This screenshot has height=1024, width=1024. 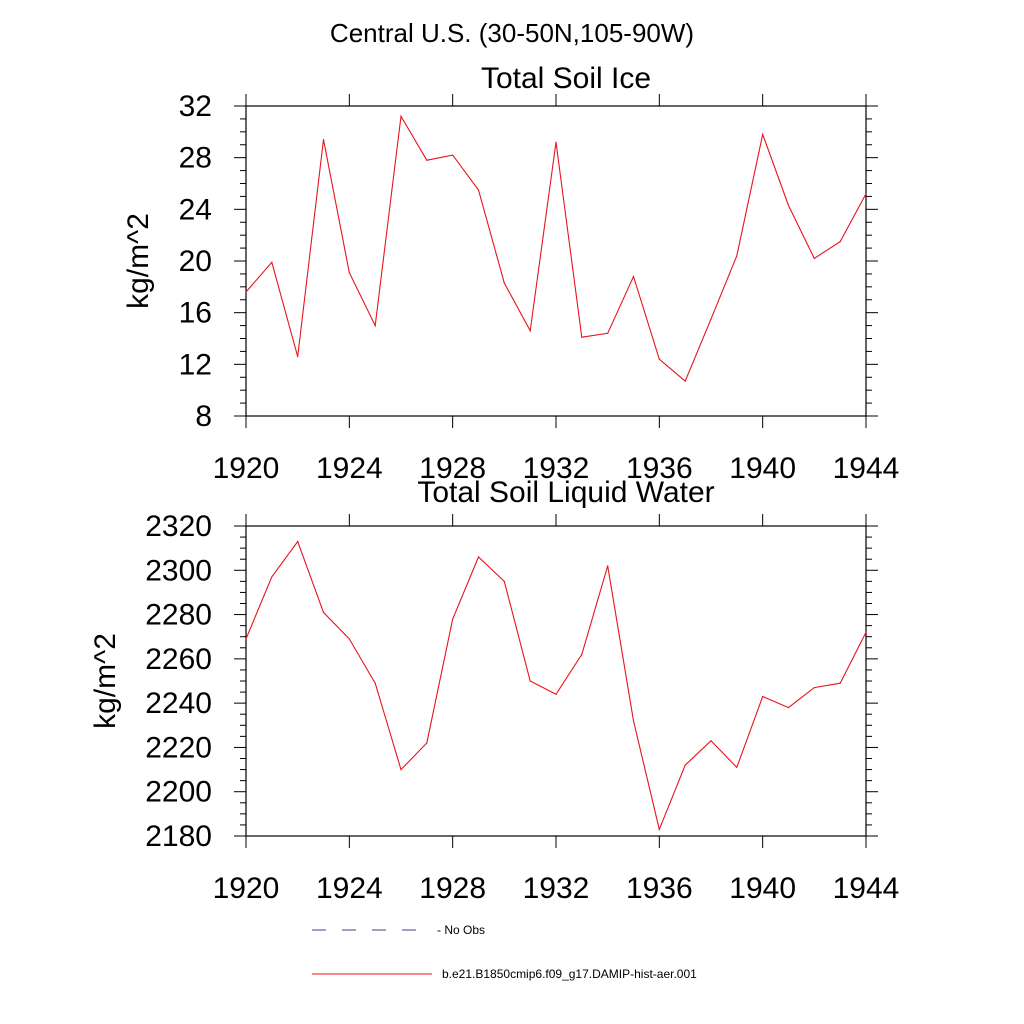 I want to click on y-tick-label: 2220, so click(x=178, y=747).